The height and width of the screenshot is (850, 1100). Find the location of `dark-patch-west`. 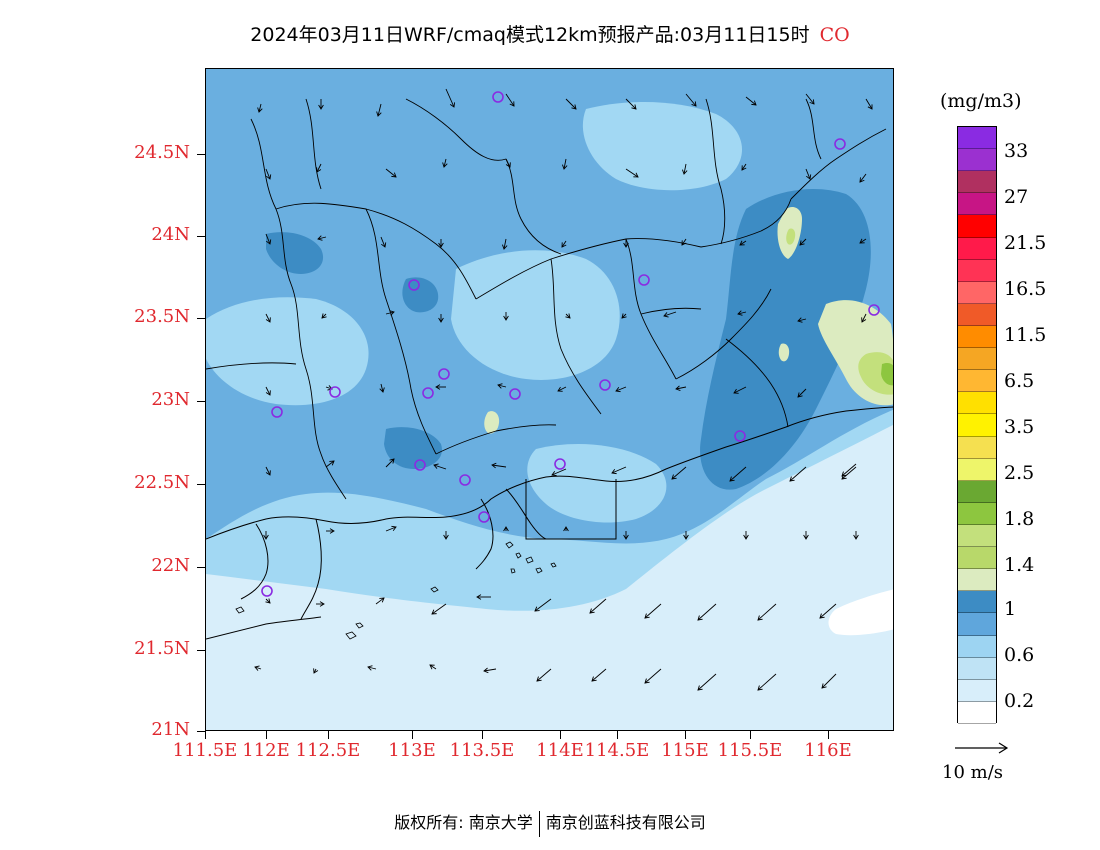

dark-patch-west is located at coordinates (295, 253).